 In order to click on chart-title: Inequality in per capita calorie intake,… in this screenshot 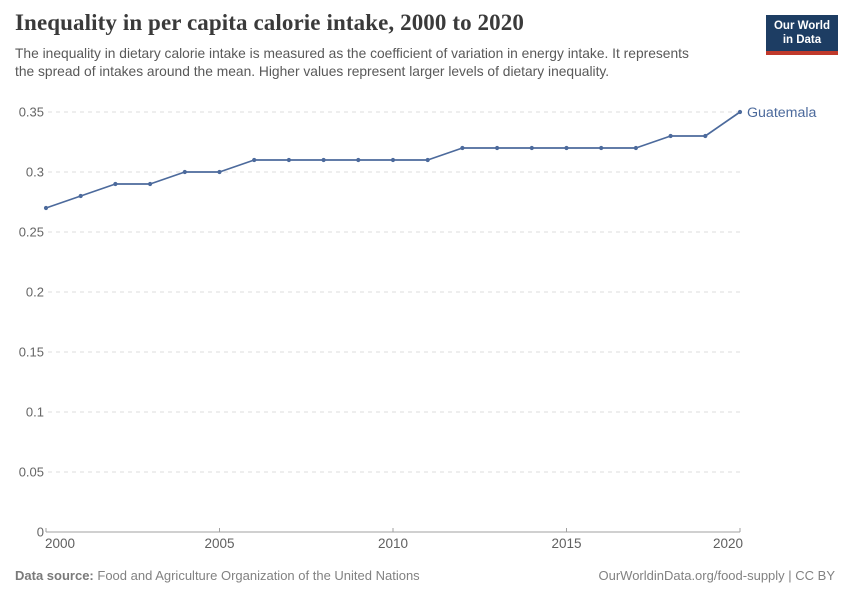, I will do `click(269, 22)`.